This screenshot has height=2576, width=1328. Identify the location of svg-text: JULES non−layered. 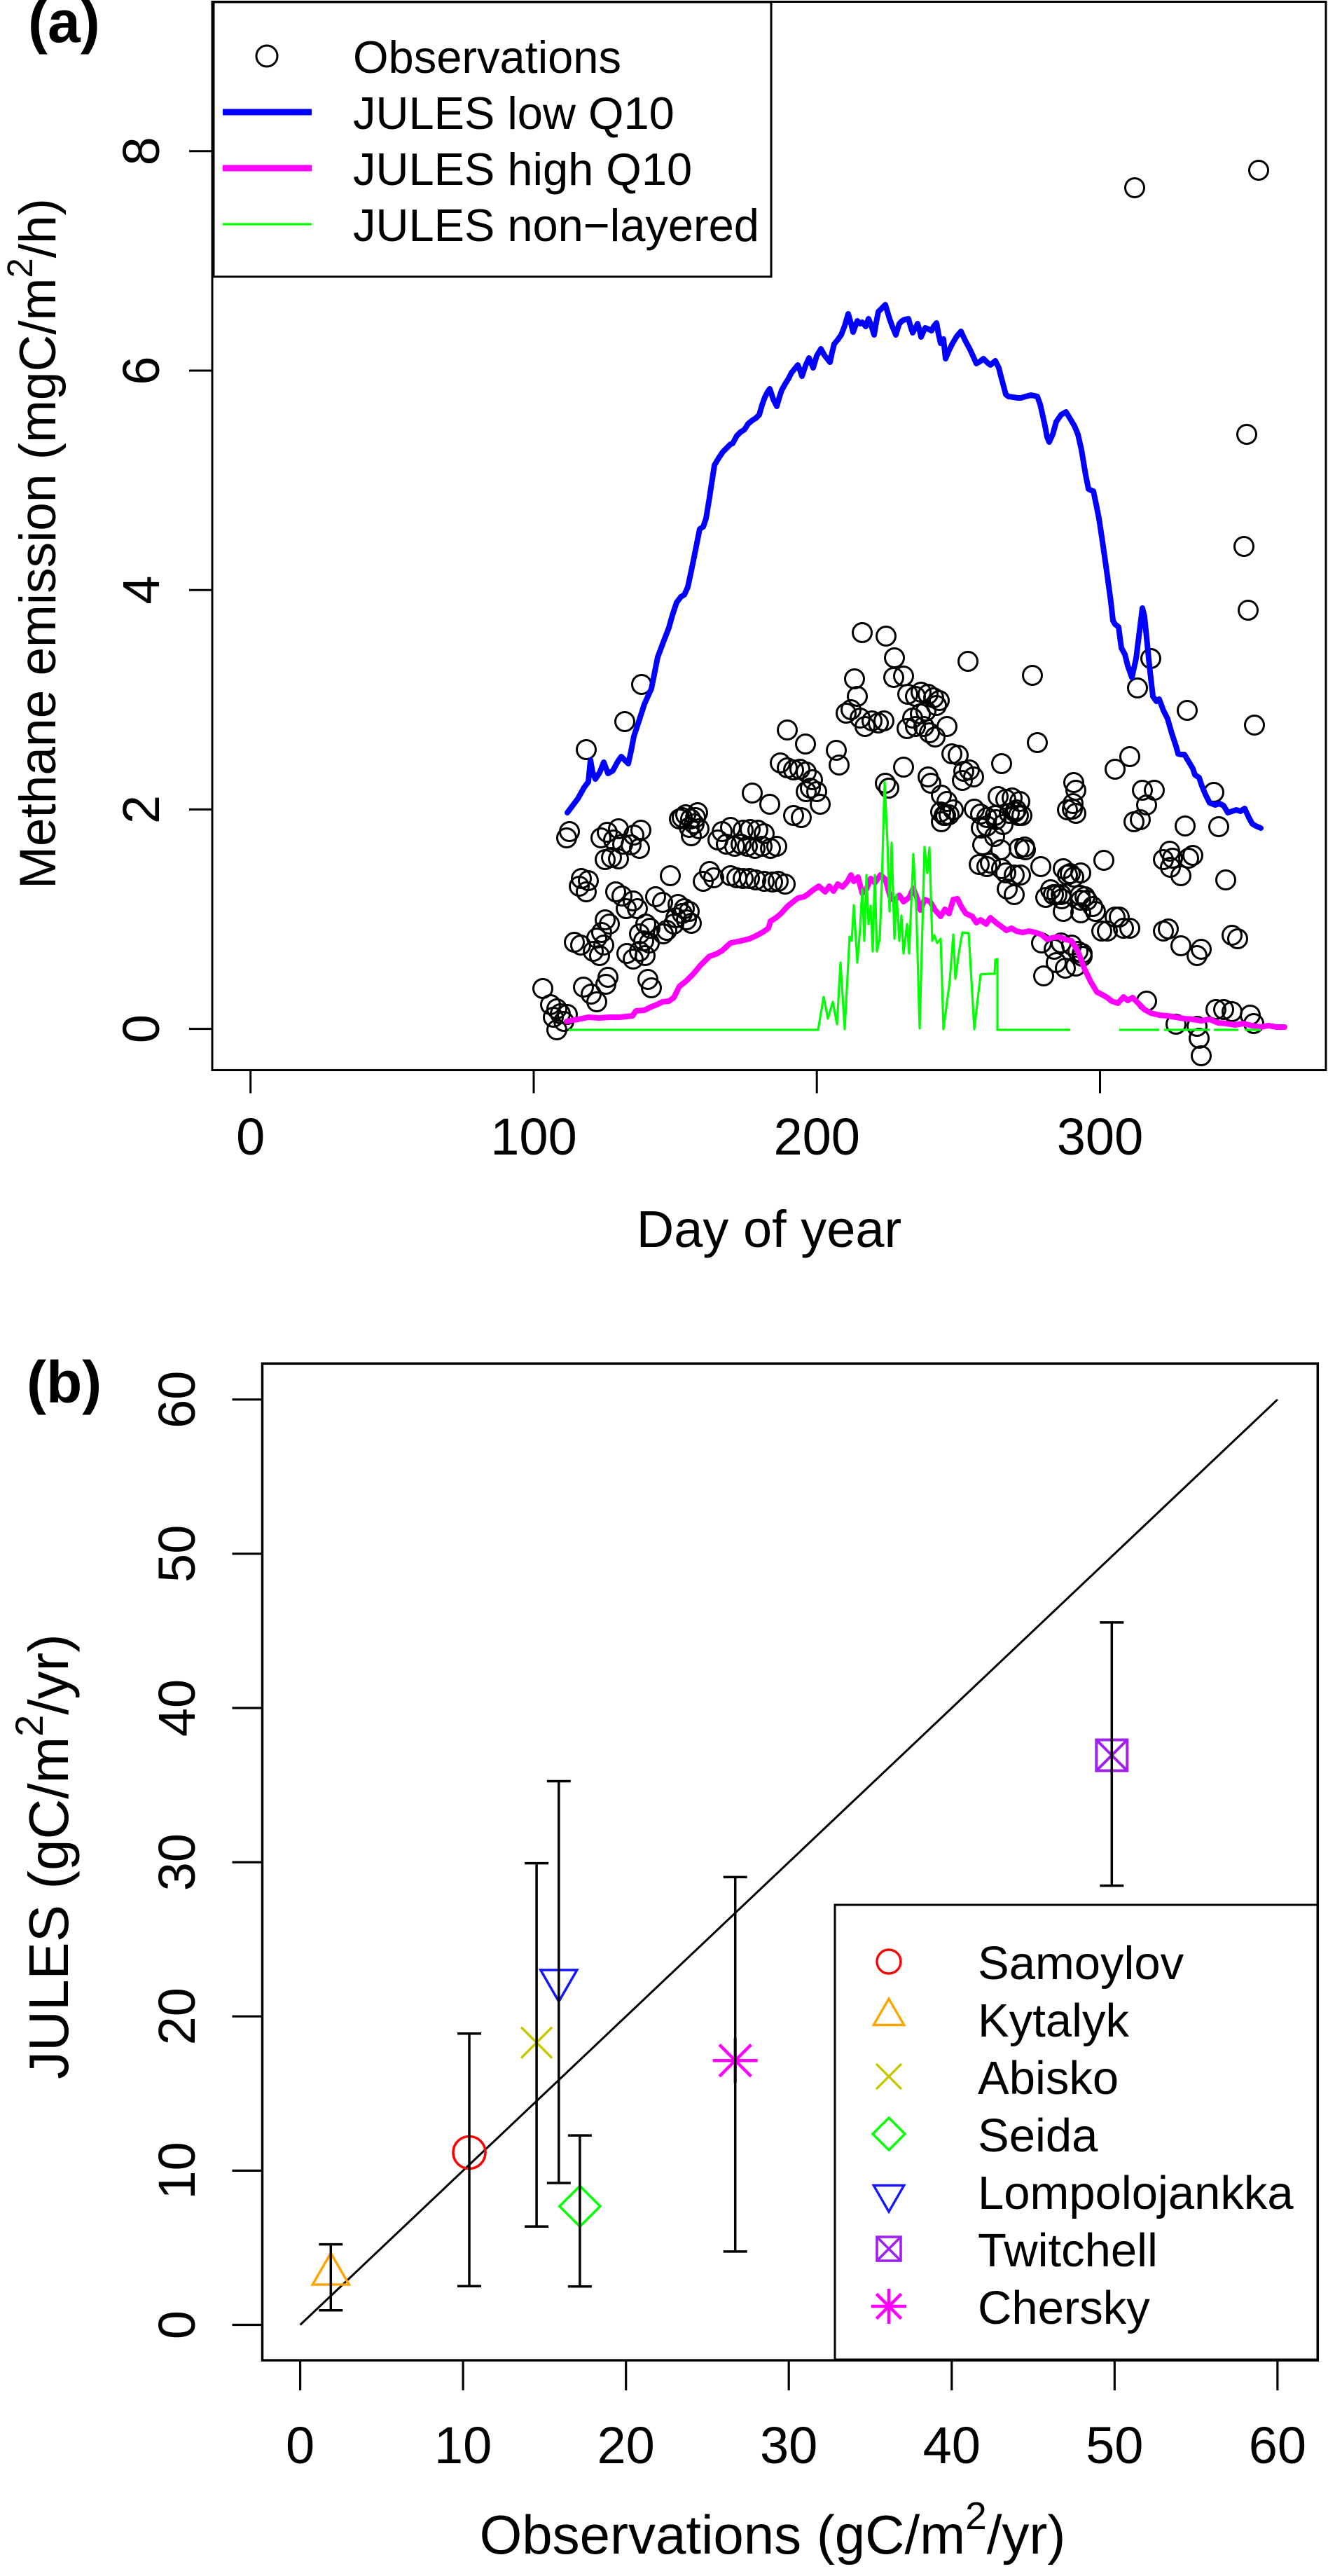
(556, 225).